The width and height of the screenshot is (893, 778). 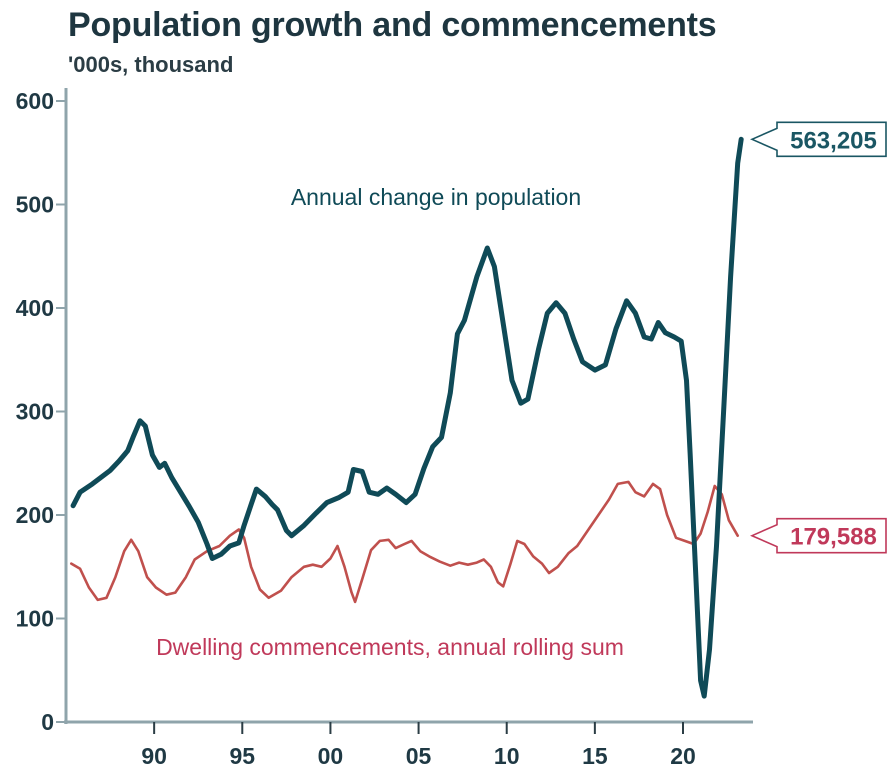 What do you see at coordinates (154, 756) in the screenshot?
I see `x-tick-label: 90` at bounding box center [154, 756].